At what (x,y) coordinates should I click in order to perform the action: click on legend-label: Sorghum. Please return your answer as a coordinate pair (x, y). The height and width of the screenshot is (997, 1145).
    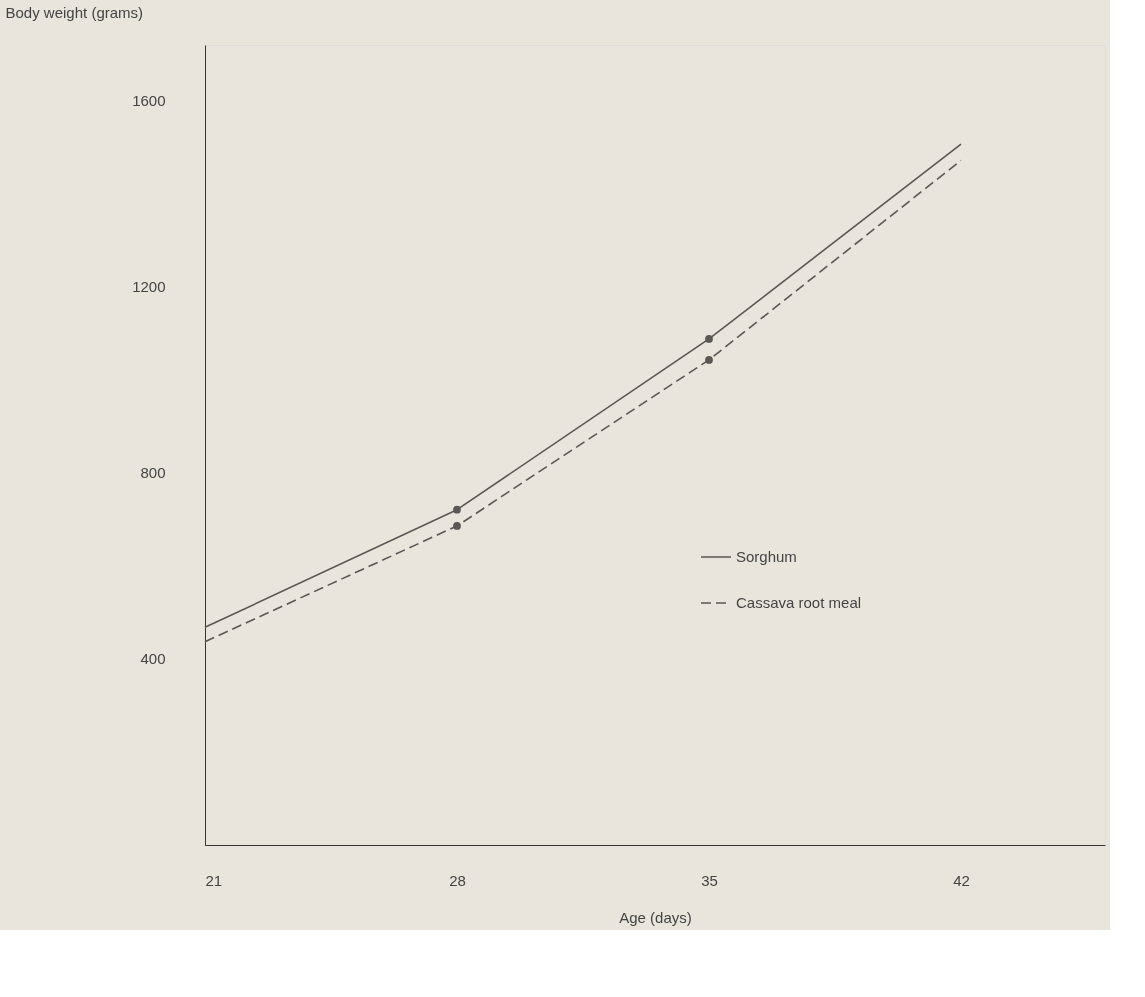
    Looking at the image, I should click on (766, 556).